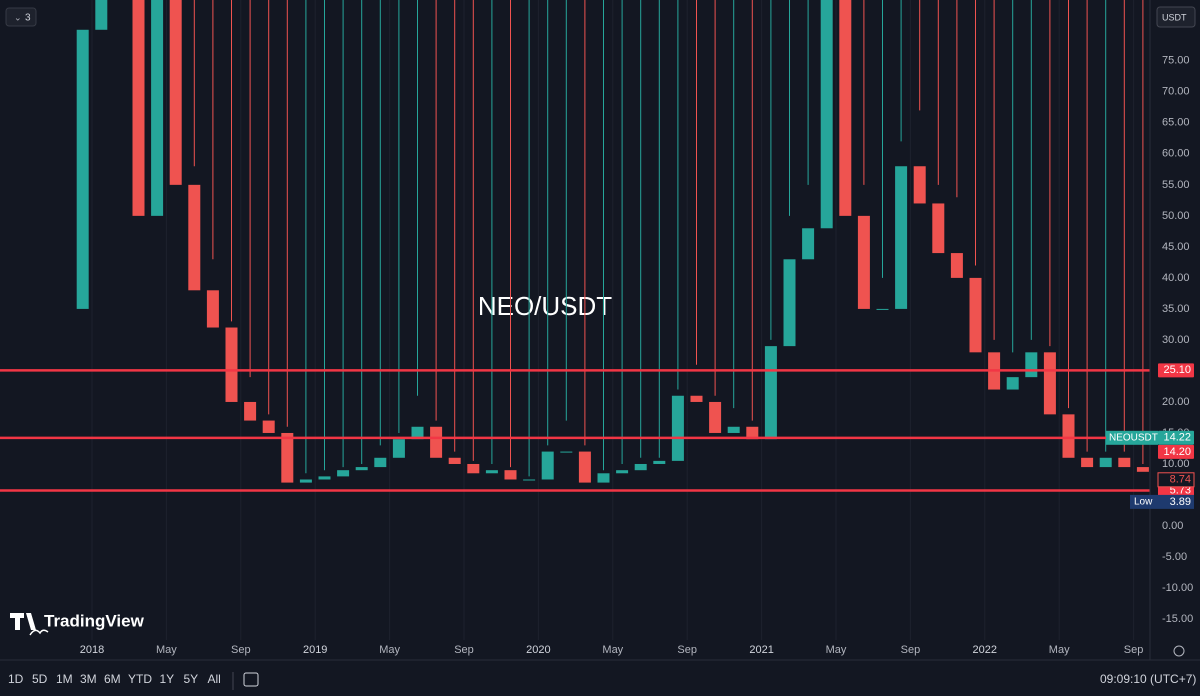  Describe the element at coordinates (1176, 92) in the screenshot. I see `y-tick-label: 70.00` at that location.